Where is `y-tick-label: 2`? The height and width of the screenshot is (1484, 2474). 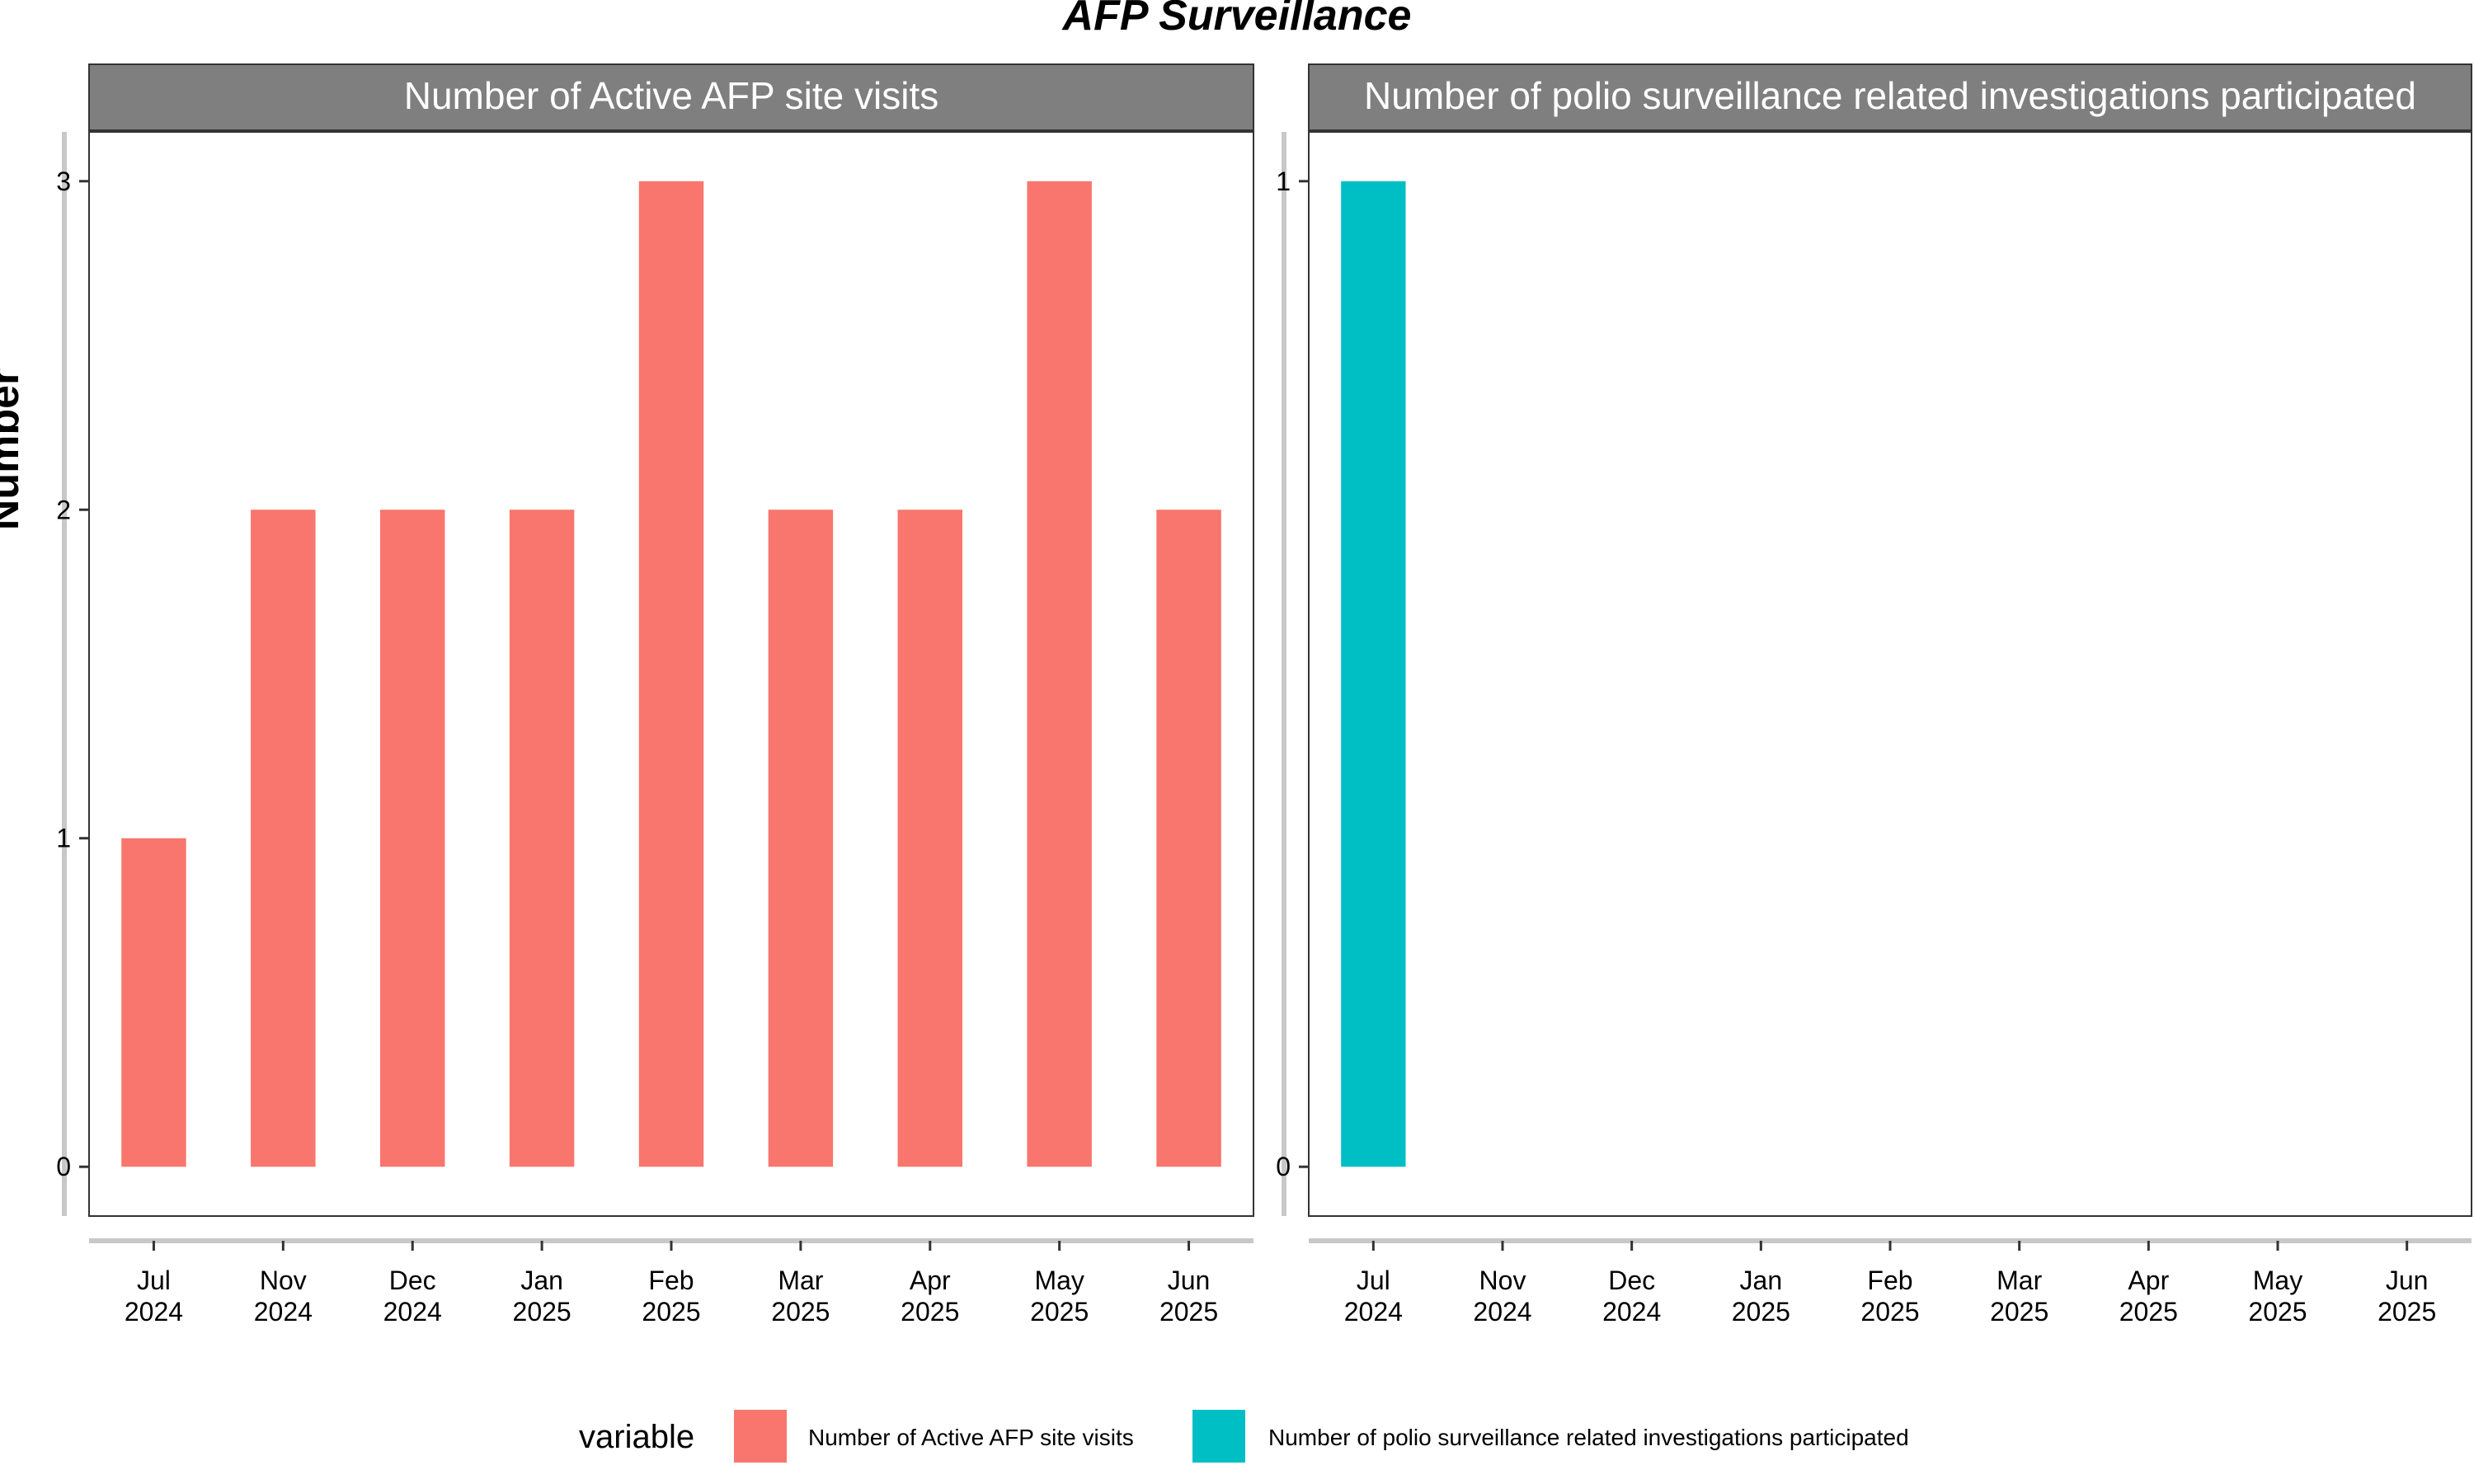
y-tick-label: 2 is located at coordinates (63, 509).